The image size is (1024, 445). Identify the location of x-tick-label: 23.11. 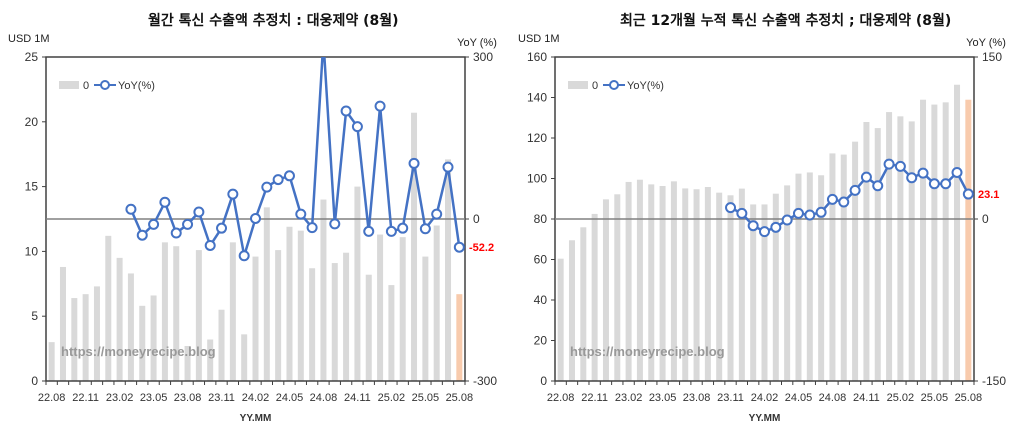
(730, 398).